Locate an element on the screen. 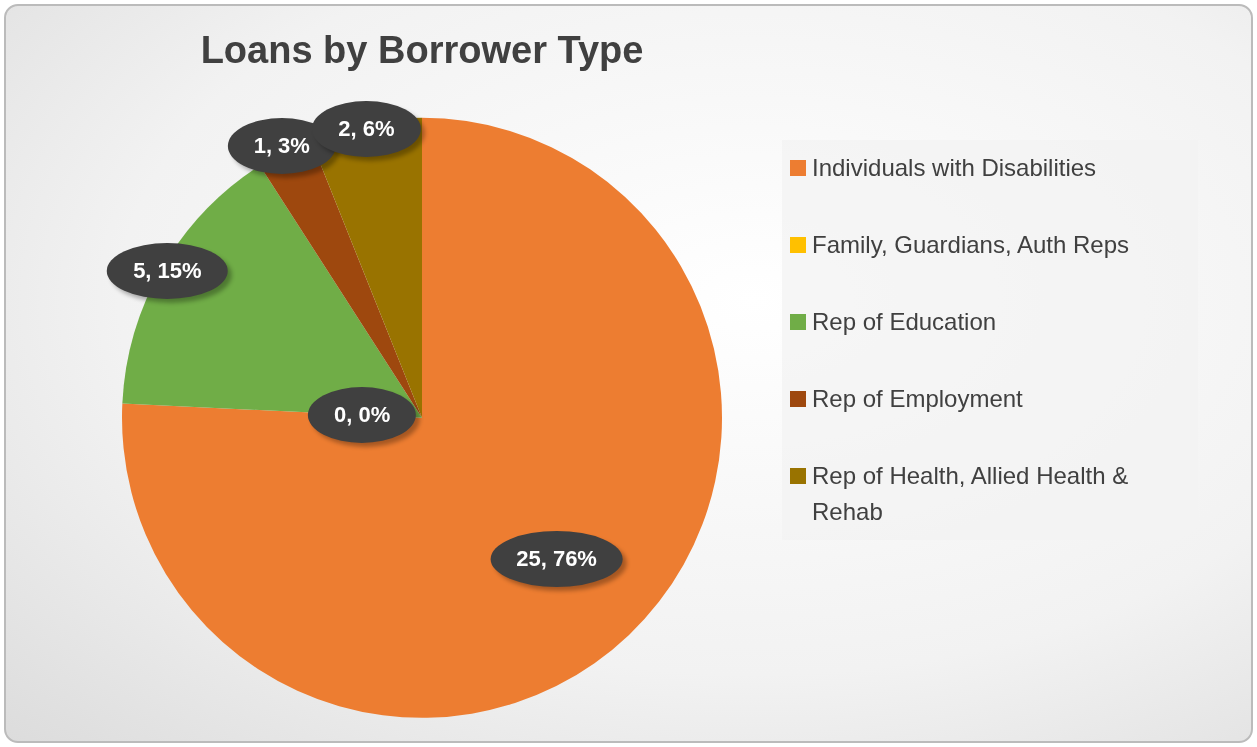 This screenshot has width=1257, height=747. legend-label: Rep of Health, Allied Health & Rehab is located at coordinates (971, 494).